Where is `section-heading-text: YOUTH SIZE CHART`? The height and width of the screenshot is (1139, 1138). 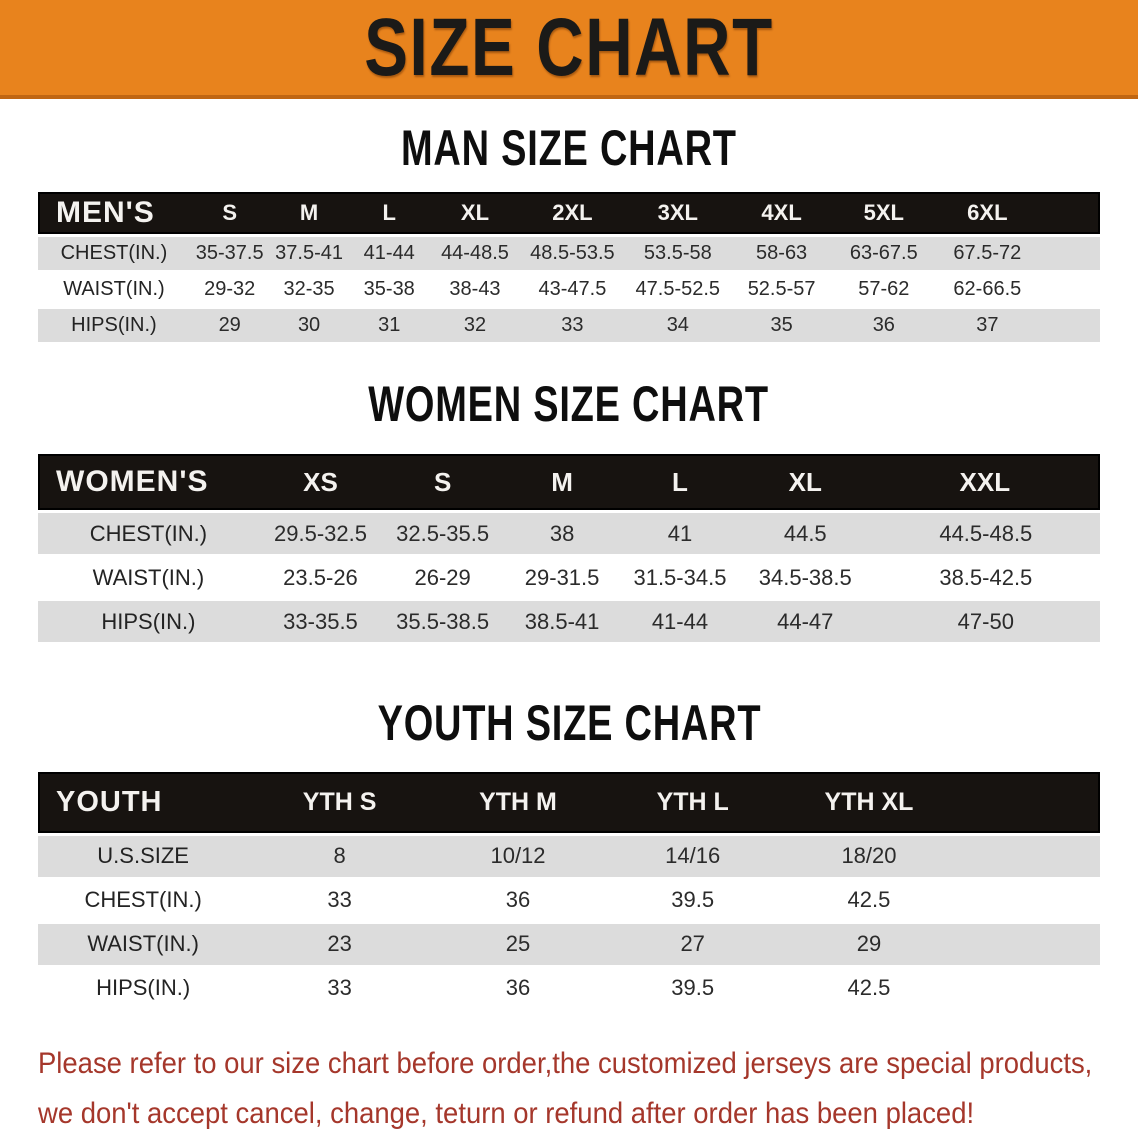
section-heading-text: YOUTH SIZE CHART is located at coordinates (569, 723).